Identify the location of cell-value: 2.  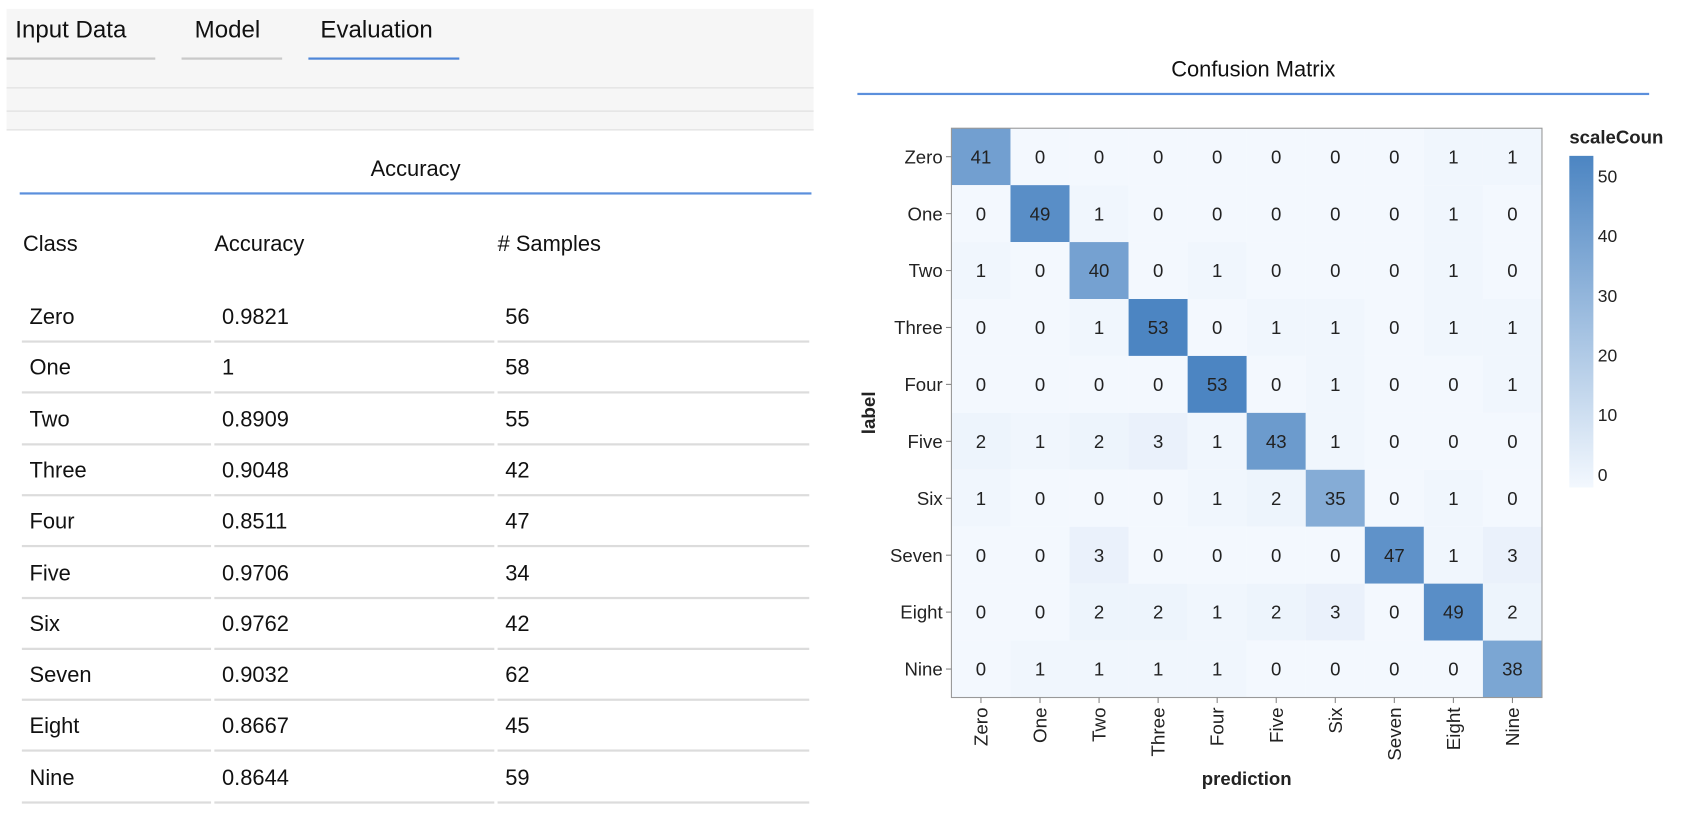
(1276, 612).